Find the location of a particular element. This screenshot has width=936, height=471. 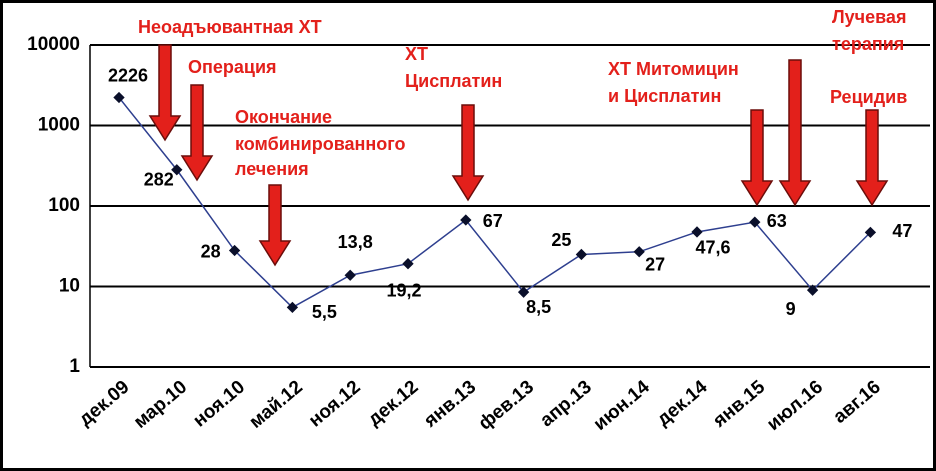

y-tick-label: 1000 is located at coordinates (59, 125).